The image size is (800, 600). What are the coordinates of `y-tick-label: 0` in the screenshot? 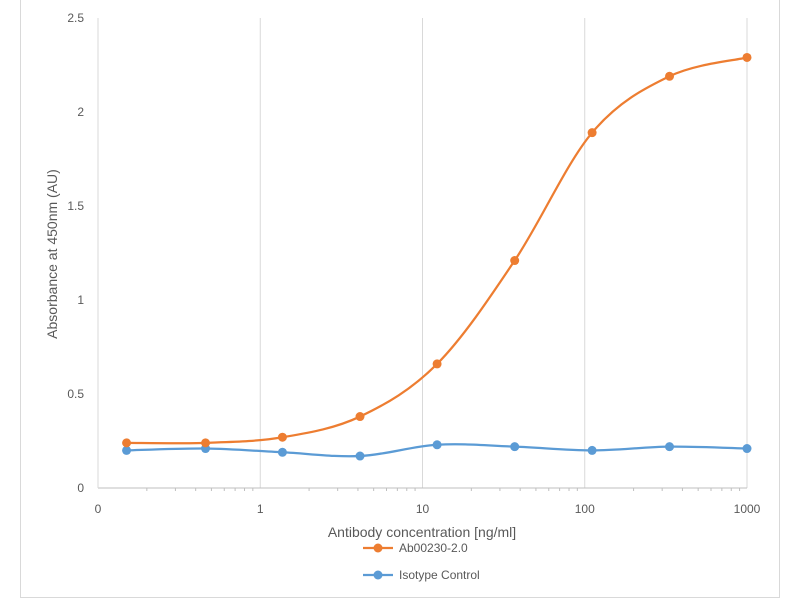 It's located at (80, 488).